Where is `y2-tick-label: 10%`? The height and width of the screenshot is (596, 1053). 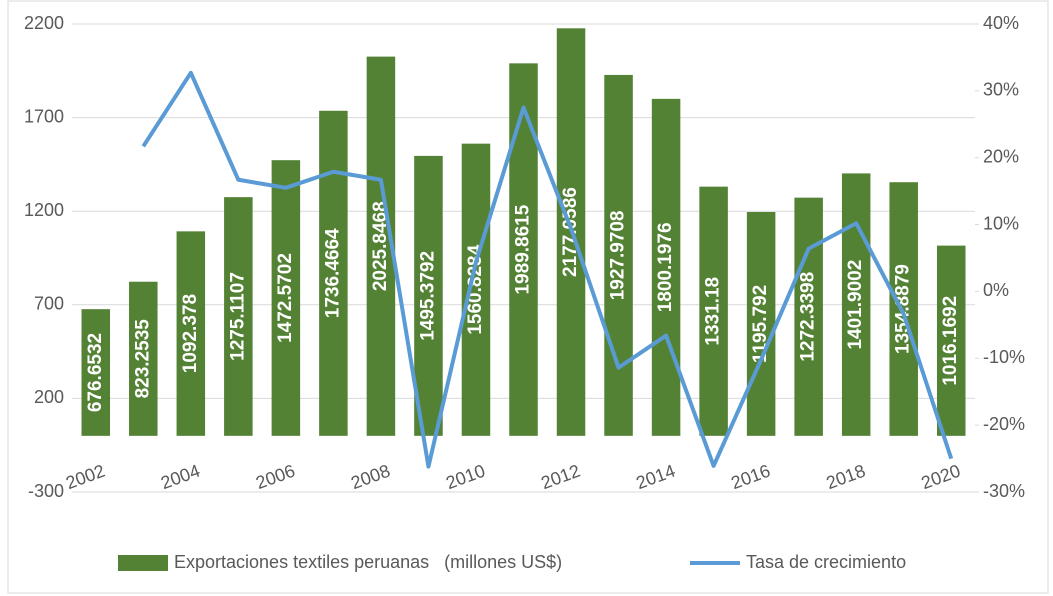
y2-tick-label: 10% is located at coordinates (1001, 223).